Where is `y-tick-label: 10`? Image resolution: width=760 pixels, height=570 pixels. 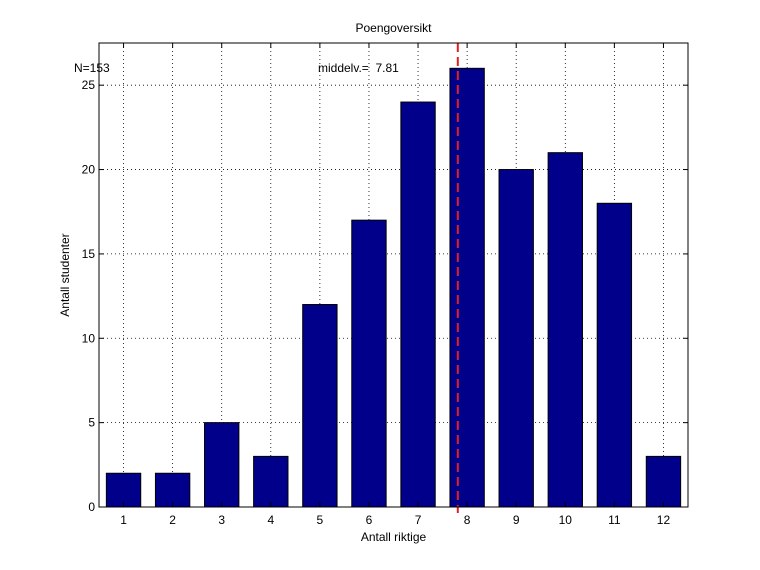 y-tick-label: 10 is located at coordinates (89, 338).